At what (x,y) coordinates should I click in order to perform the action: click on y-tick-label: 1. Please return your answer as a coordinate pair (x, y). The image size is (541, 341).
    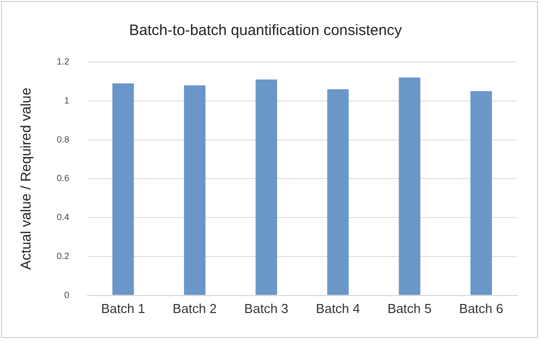
    Looking at the image, I should click on (67, 100).